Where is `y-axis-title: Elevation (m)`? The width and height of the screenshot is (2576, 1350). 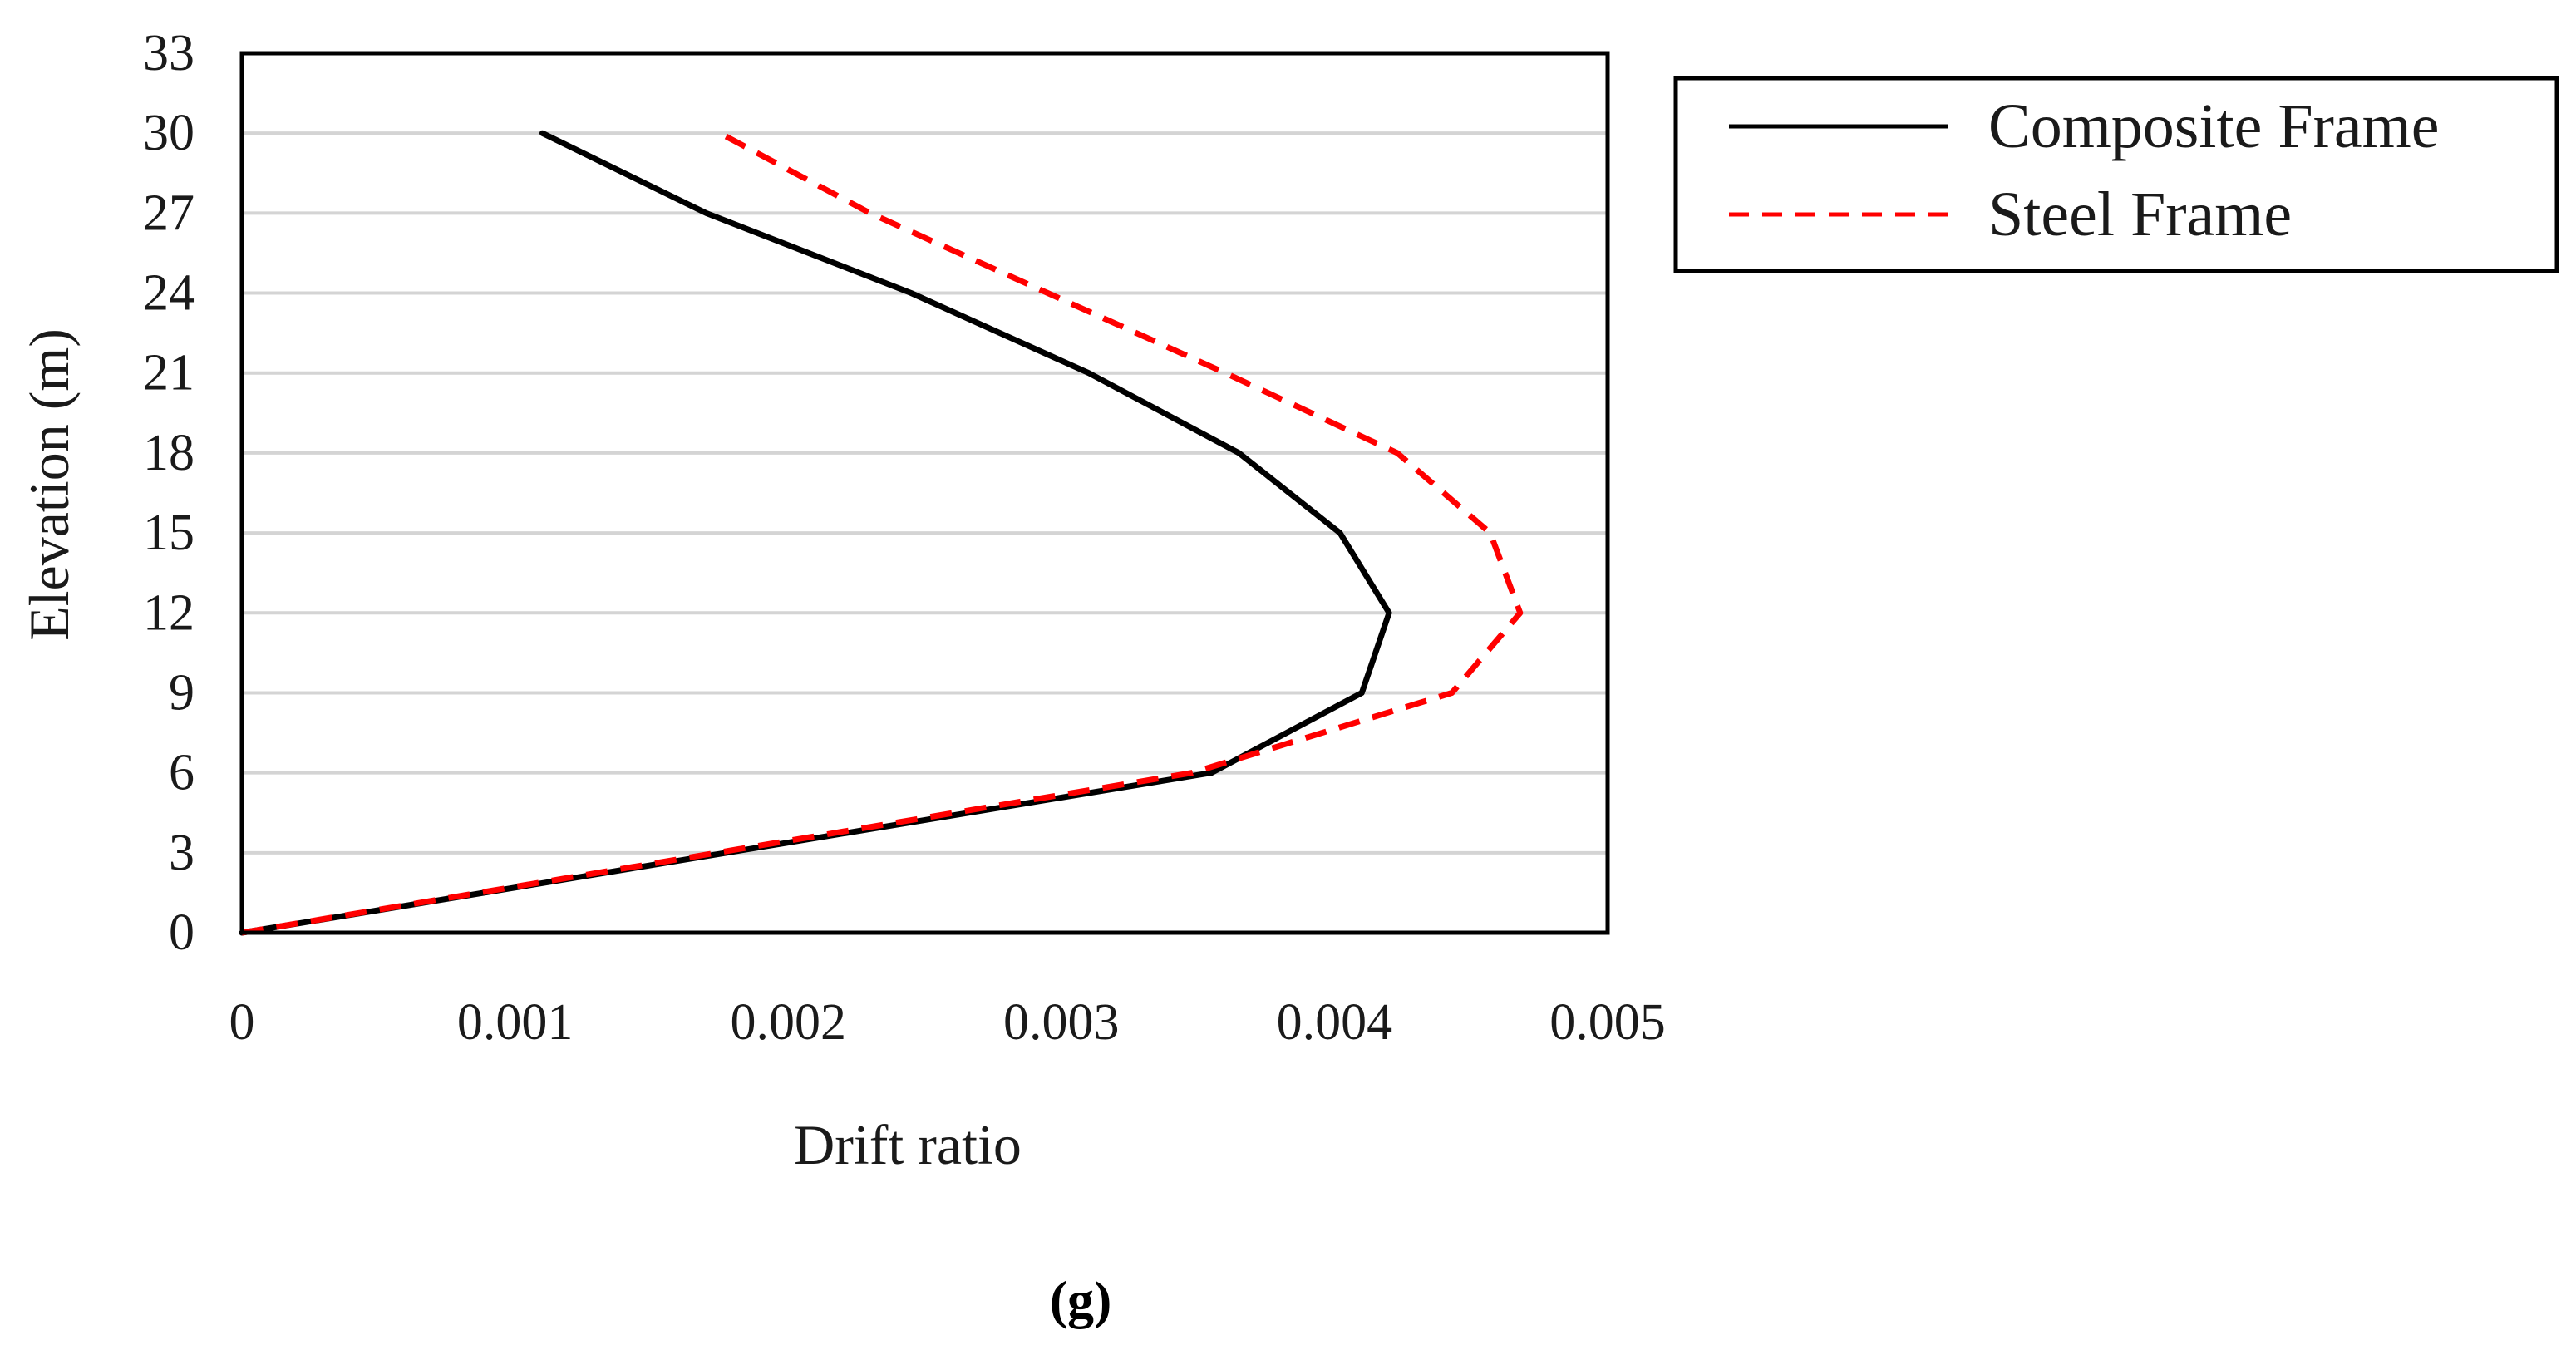 y-axis-title: Elevation (m) is located at coordinates (49, 485).